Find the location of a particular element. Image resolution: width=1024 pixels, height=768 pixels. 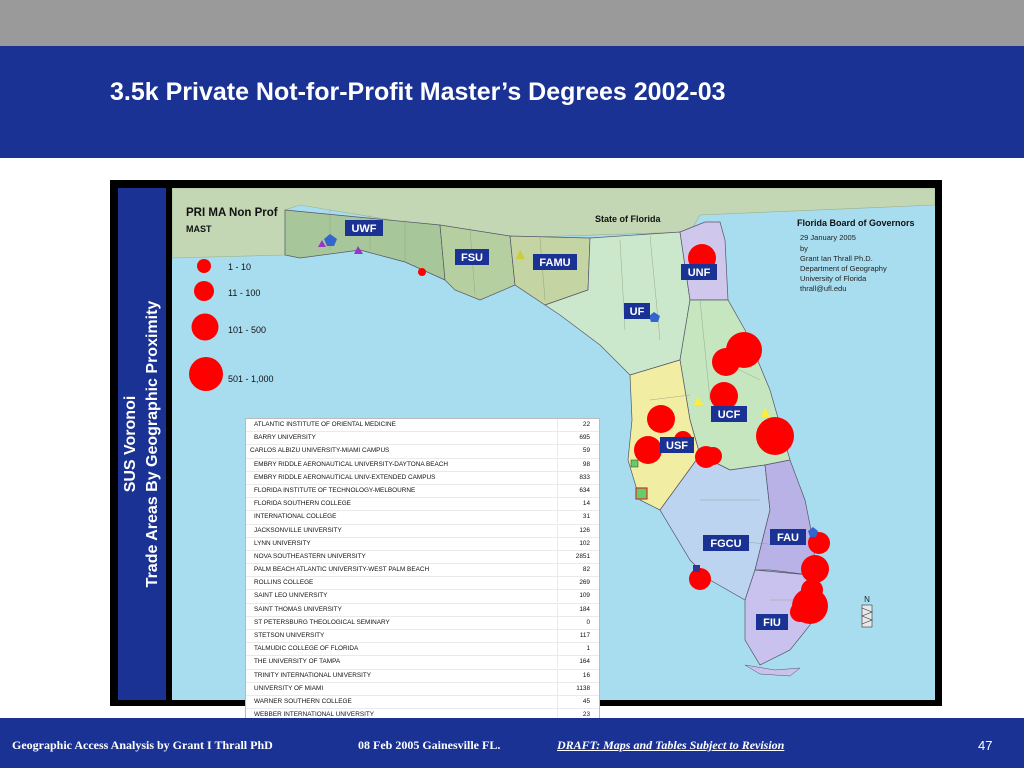

institution-count: 16 is located at coordinates (573, 675).